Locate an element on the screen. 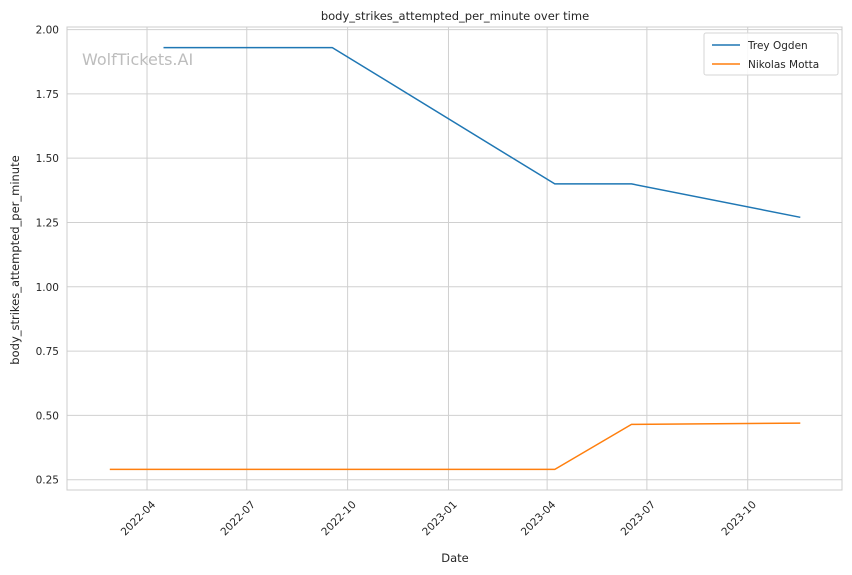  y-tick-label-2: 0.75 is located at coordinates (47, 352).